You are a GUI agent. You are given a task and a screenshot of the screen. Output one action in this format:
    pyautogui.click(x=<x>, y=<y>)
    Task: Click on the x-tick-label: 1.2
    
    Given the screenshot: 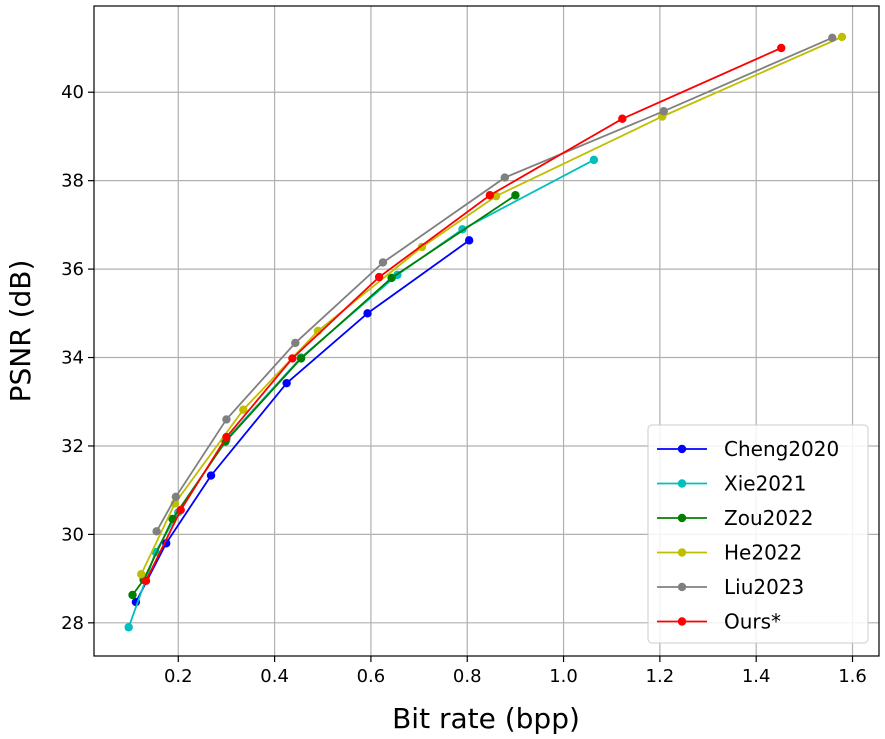 What is the action you would take?
    pyautogui.click(x=660, y=676)
    